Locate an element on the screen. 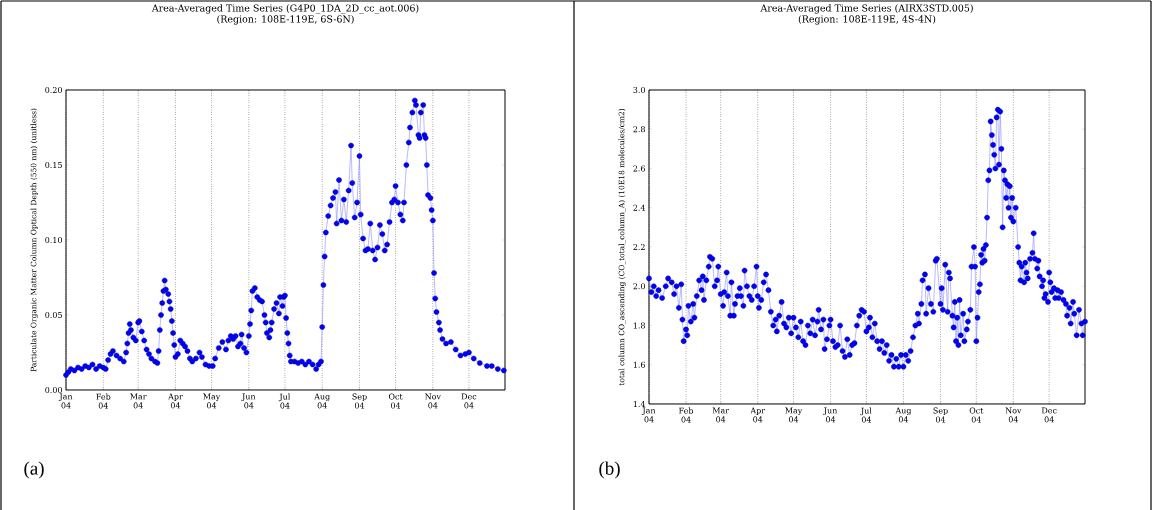 The width and height of the screenshot is (1152, 510). text: (a) is located at coordinates (34, 470).